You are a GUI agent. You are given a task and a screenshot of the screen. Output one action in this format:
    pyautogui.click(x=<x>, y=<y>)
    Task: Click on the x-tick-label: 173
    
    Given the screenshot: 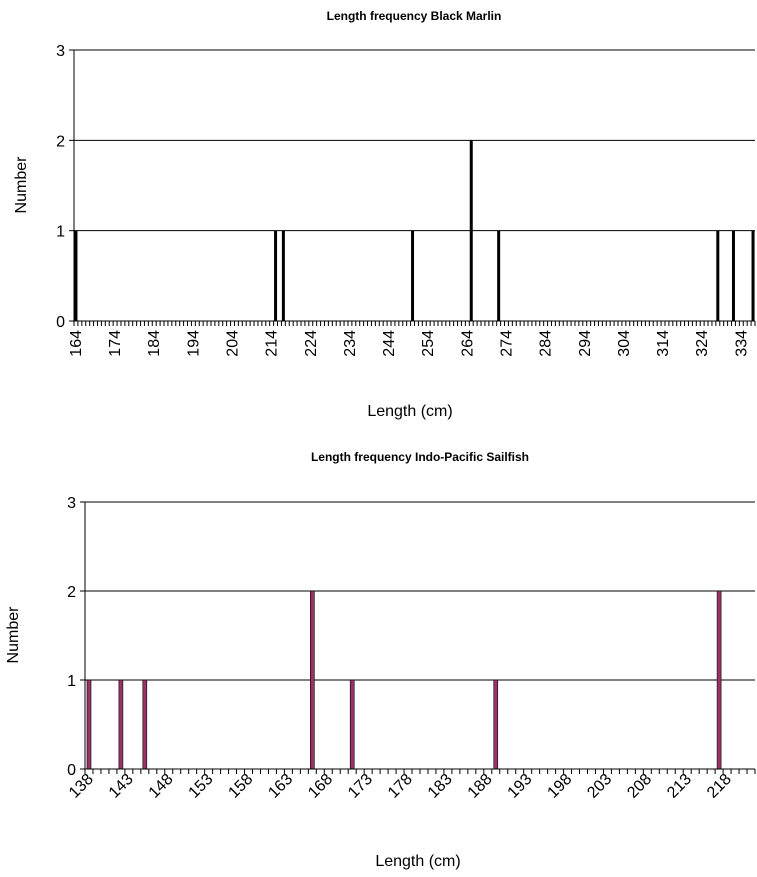 What is the action you would take?
    pyautogui.click(x=360, y=786)
    